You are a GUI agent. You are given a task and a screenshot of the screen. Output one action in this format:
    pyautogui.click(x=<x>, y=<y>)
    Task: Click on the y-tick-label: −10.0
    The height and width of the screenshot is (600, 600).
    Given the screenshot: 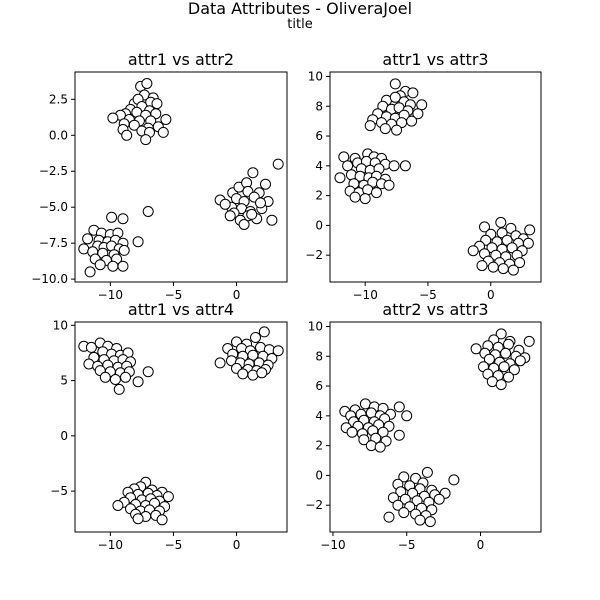 What is the action you would take?
    pyautogui.click(x=49, y=279)
    